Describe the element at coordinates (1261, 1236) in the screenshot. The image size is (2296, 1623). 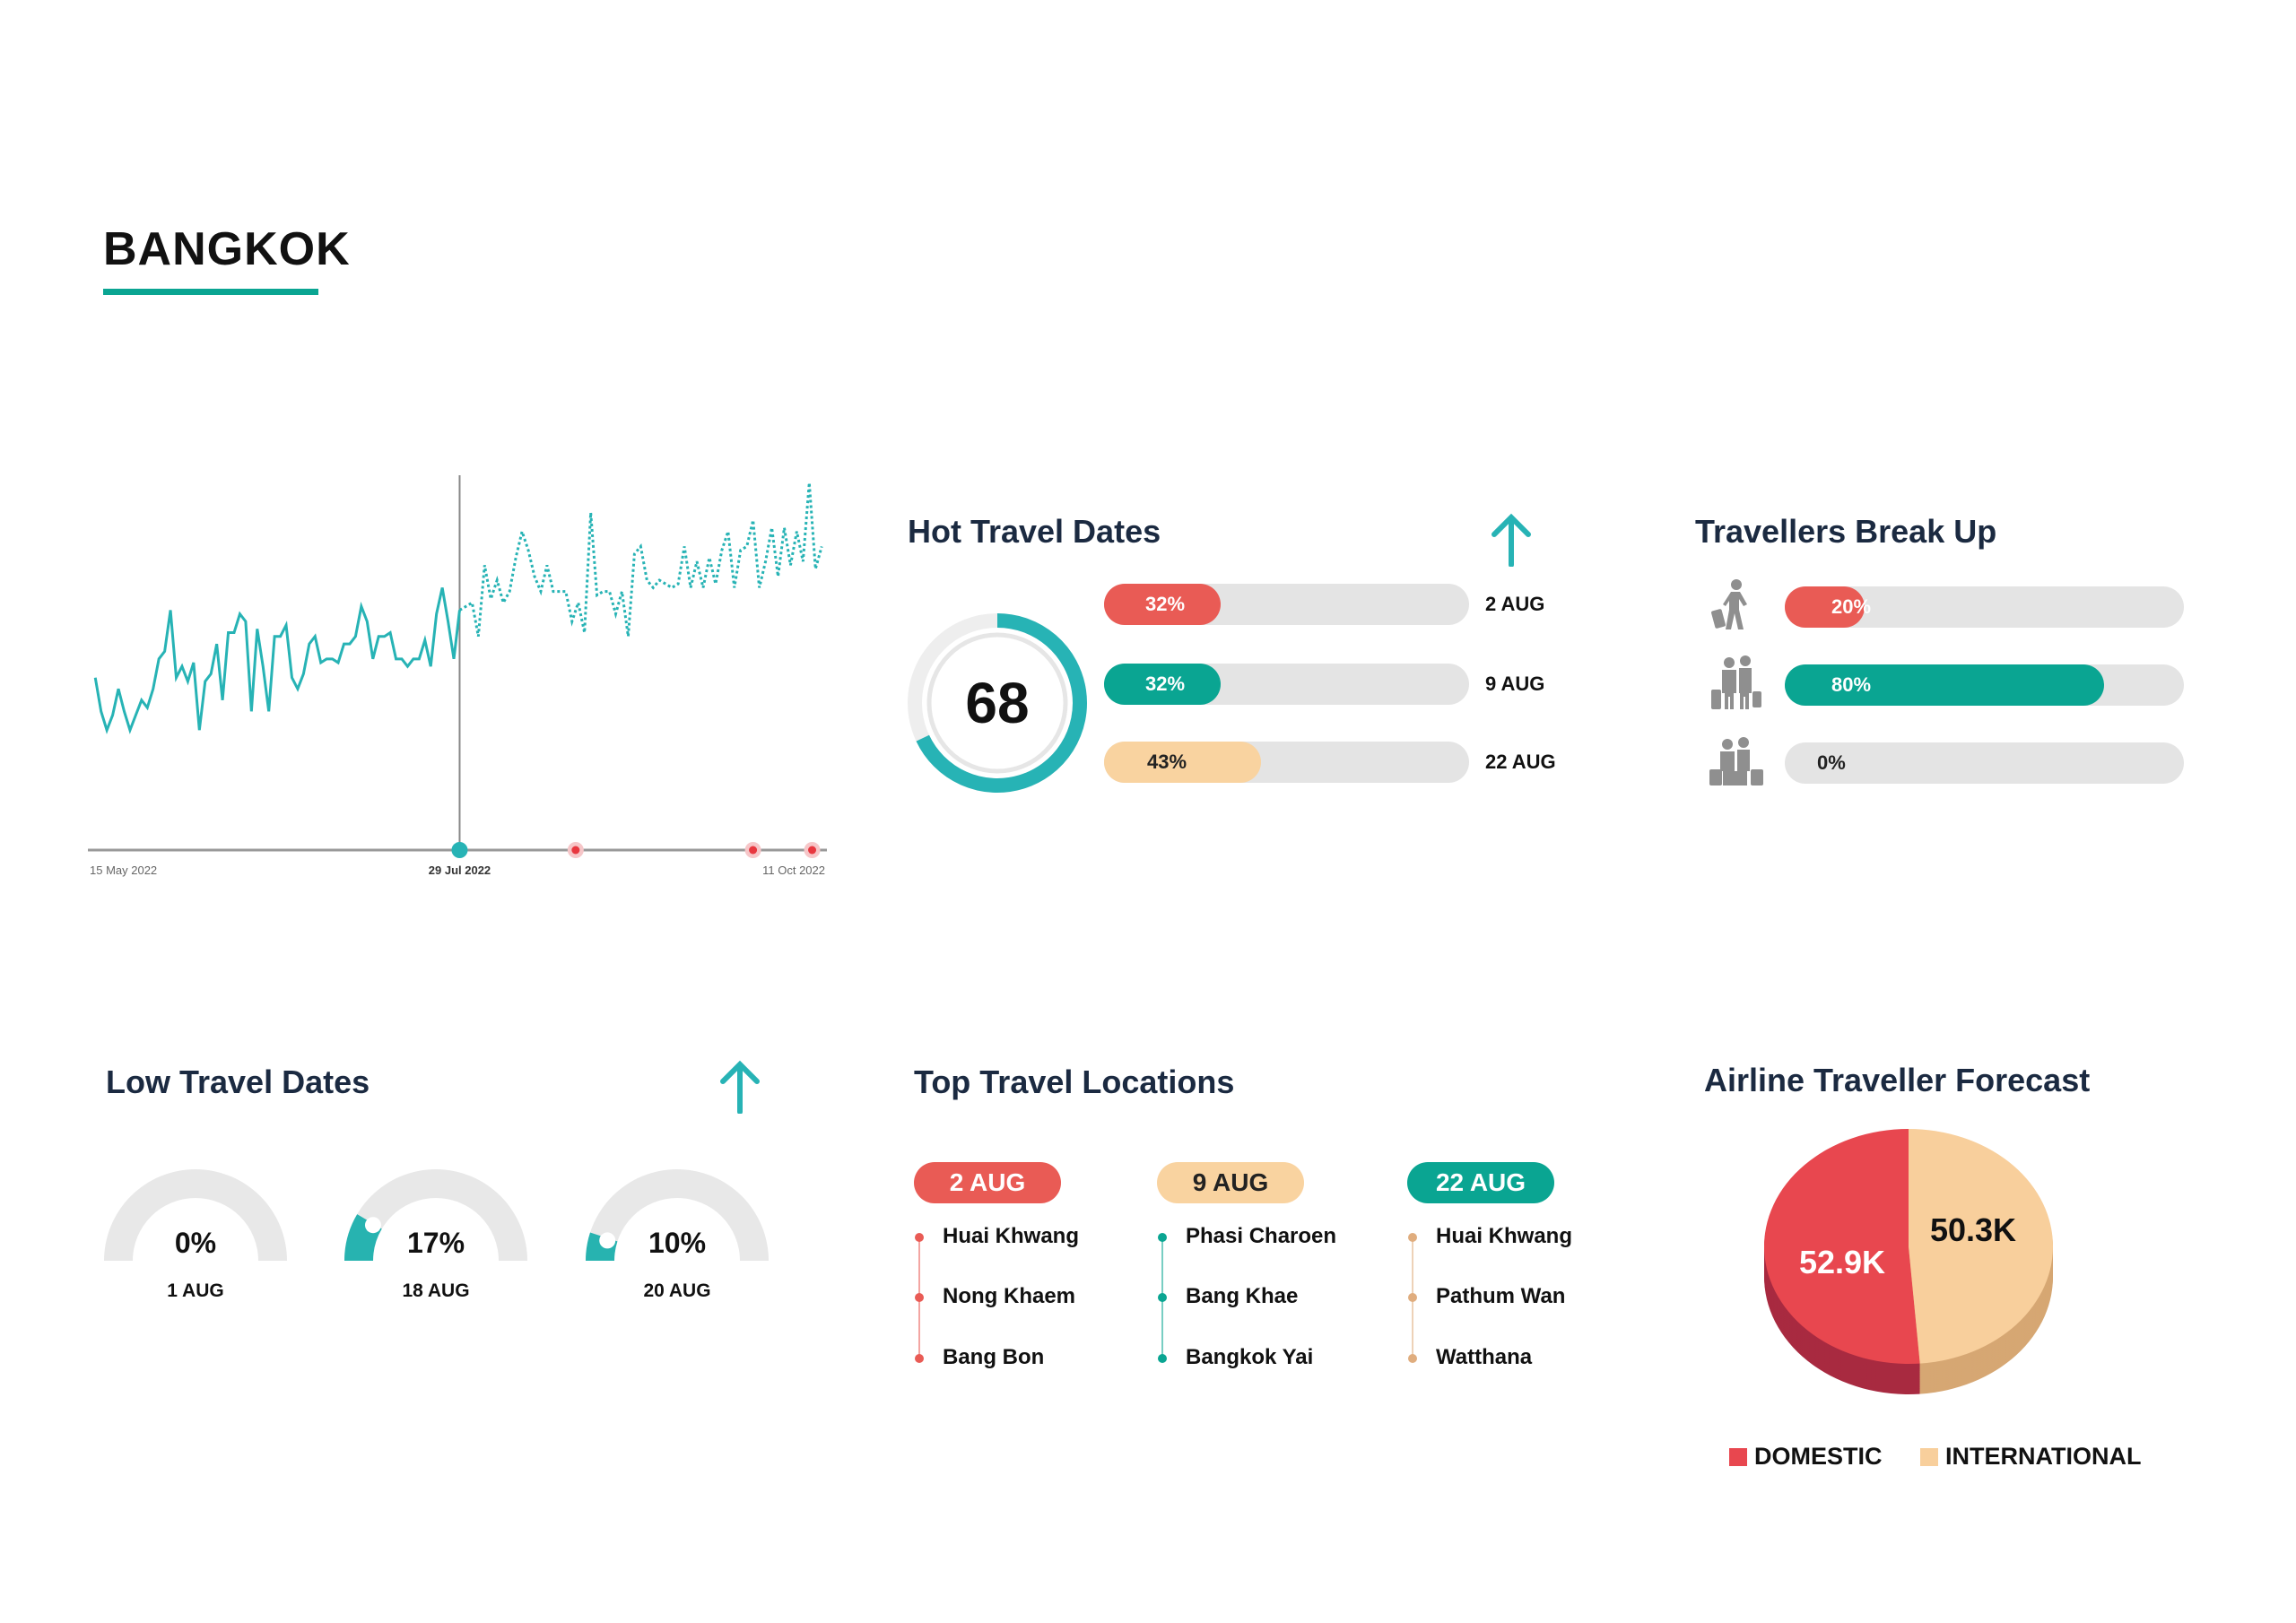
I see `location-item: Phasi Charoen` at that location.